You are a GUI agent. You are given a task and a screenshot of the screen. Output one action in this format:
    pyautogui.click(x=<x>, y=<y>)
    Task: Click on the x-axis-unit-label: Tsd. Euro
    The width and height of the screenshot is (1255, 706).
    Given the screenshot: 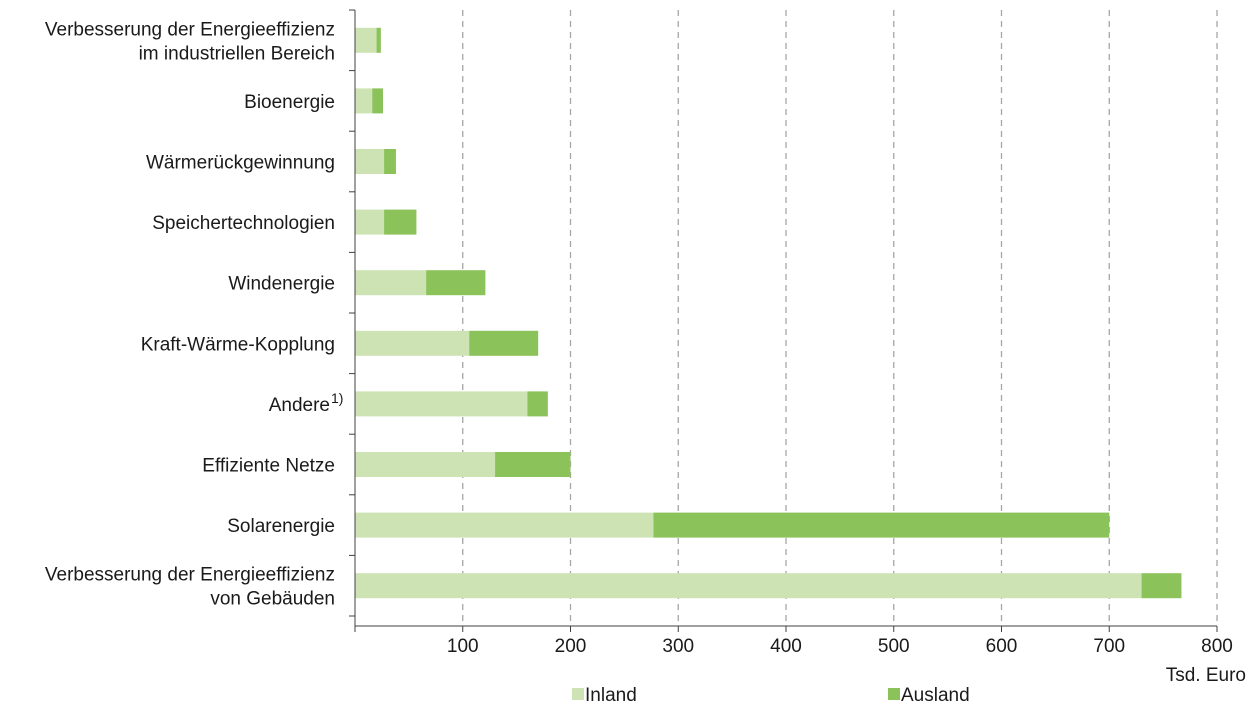 What is the action you would take?
    pyautogui.click(x=1206, y=675)
    